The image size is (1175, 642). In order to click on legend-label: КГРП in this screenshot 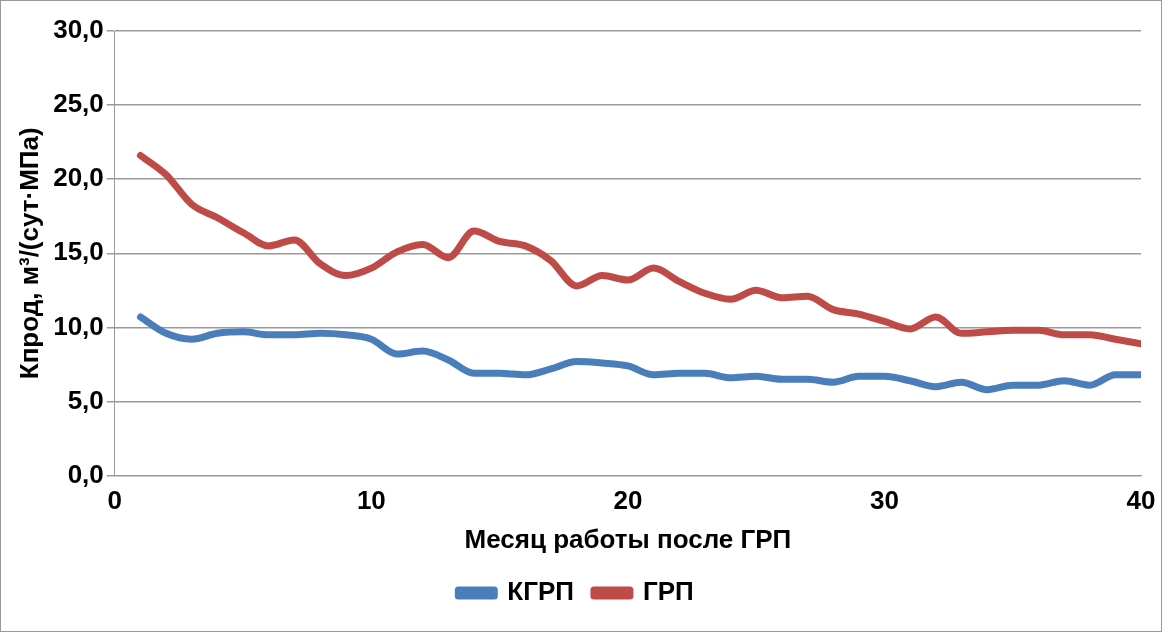, I will do `click(540, 591)`.